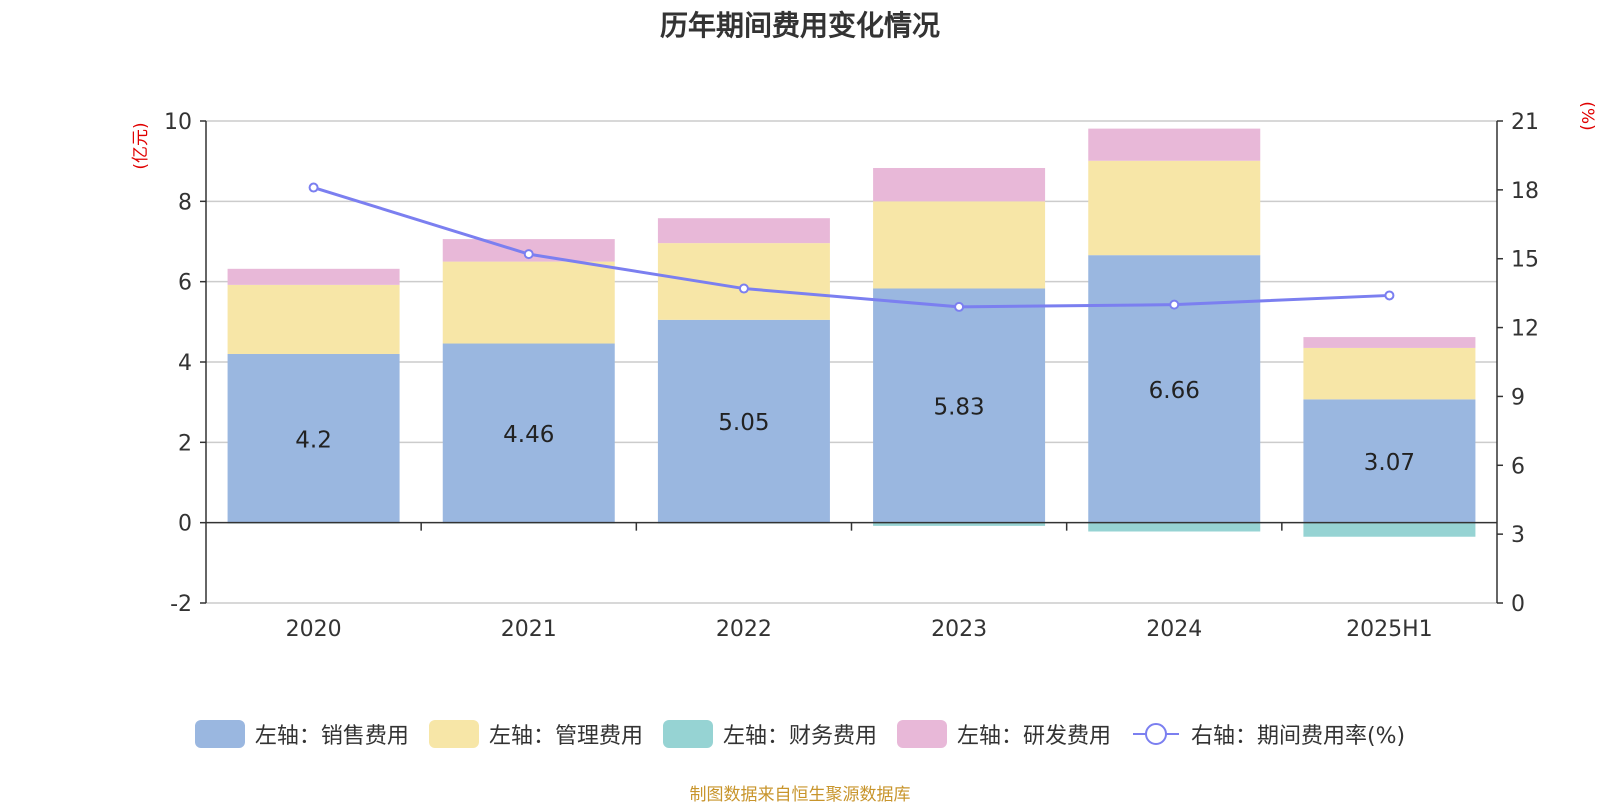 The width and height of the screenshot is (1600, 805). Describe the element at coordinates (1174, 629) in the screenshot. I see `x-axis-tick-label: 2024` at that location.